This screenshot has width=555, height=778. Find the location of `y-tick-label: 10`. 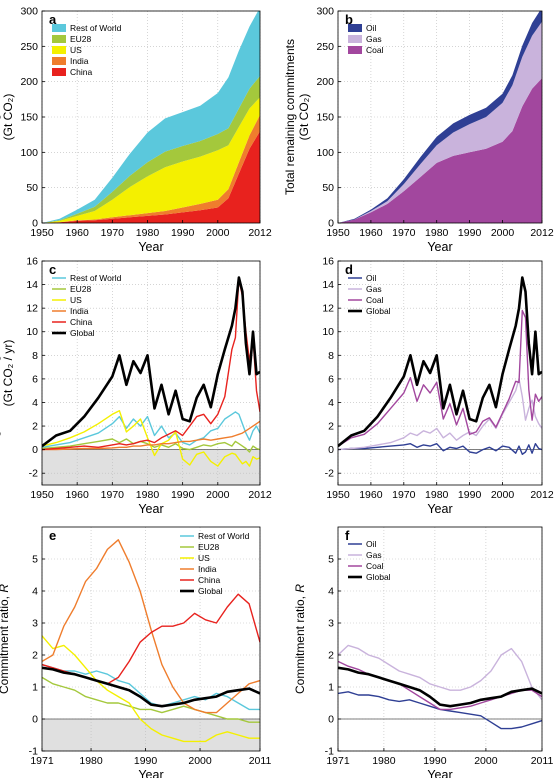

y-tick-label: 10 is located at coordinates (328, 332).